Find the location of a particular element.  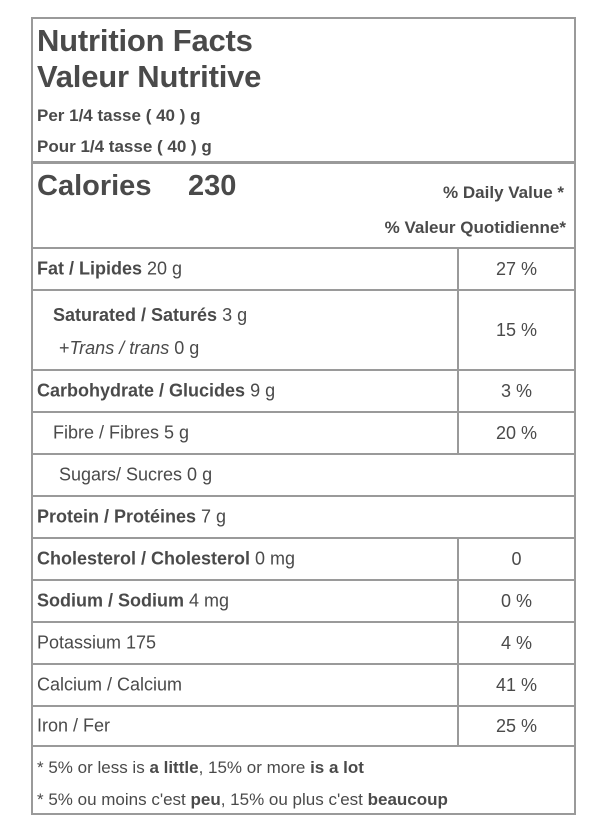

daily-value-heading-english: % Daily Value * is located at coordinates (503, 192).